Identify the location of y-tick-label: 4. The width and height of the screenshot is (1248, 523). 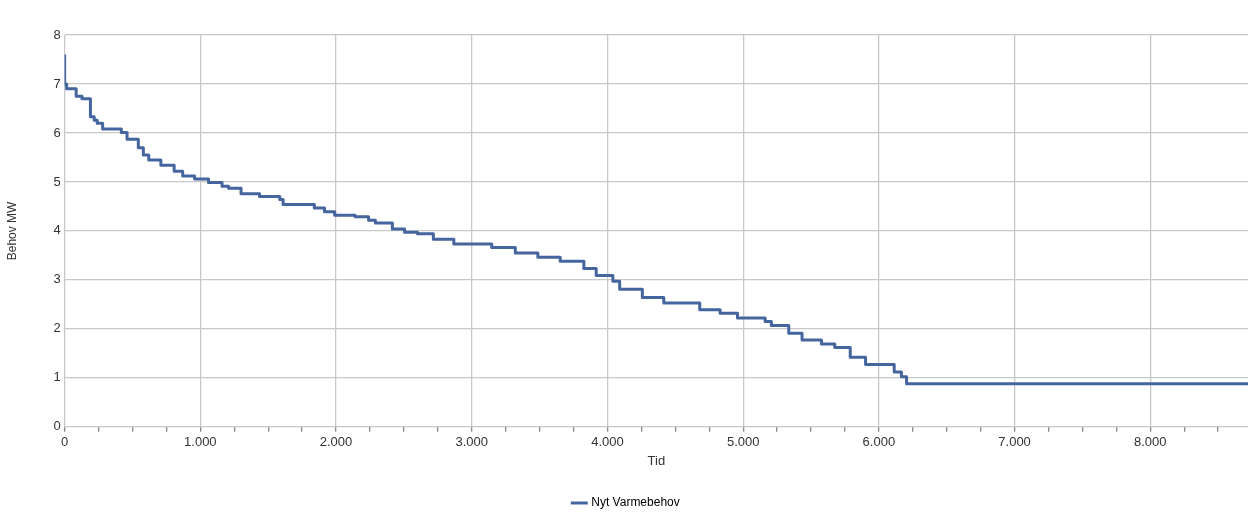
(57, 230).